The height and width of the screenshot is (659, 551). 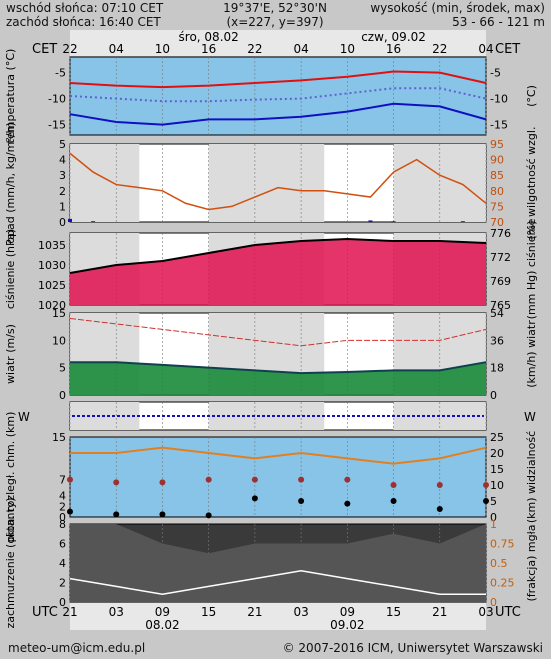 I want to click on bottom-hour-label: 15, so click(x=393, y=612).